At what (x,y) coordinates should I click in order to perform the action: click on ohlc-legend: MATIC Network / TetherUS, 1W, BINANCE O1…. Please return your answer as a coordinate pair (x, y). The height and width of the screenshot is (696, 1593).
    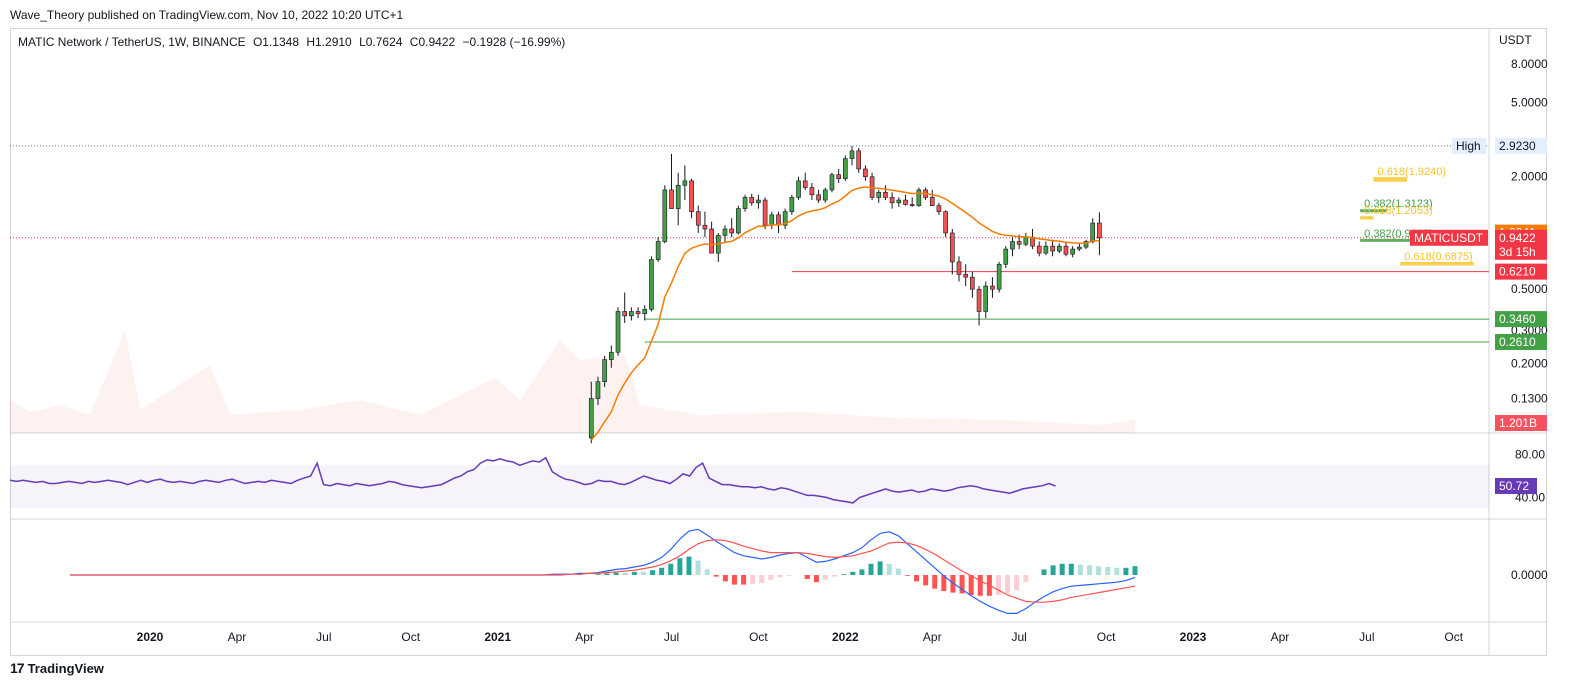
    Looking at the image, I should click on (293, 42).